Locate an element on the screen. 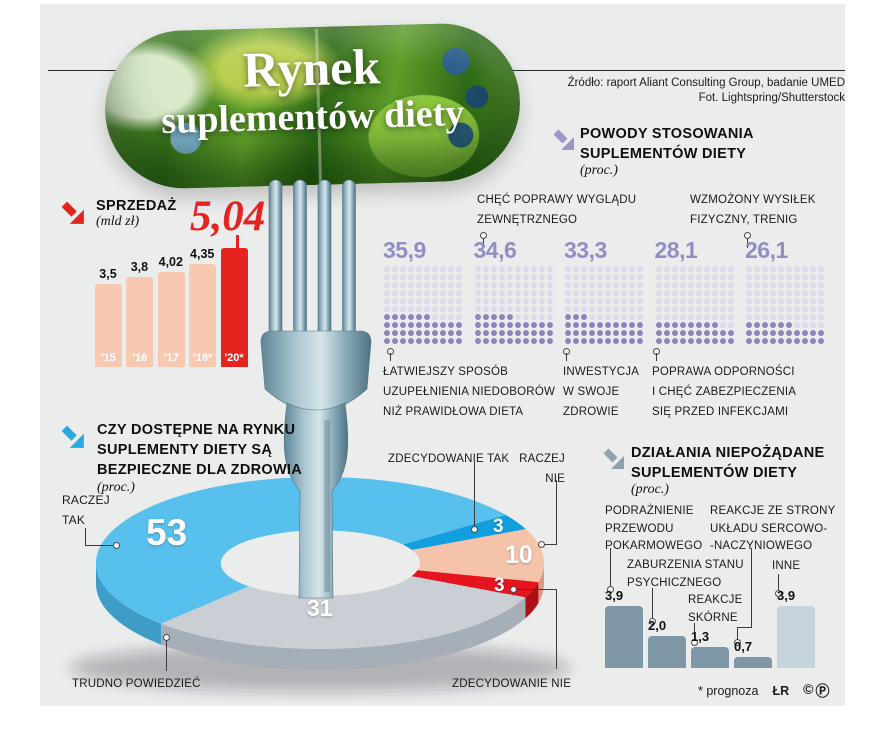 The width and height of the screenshot is (873, 739). copyright-icon: © is located at coordinates (808, 689).